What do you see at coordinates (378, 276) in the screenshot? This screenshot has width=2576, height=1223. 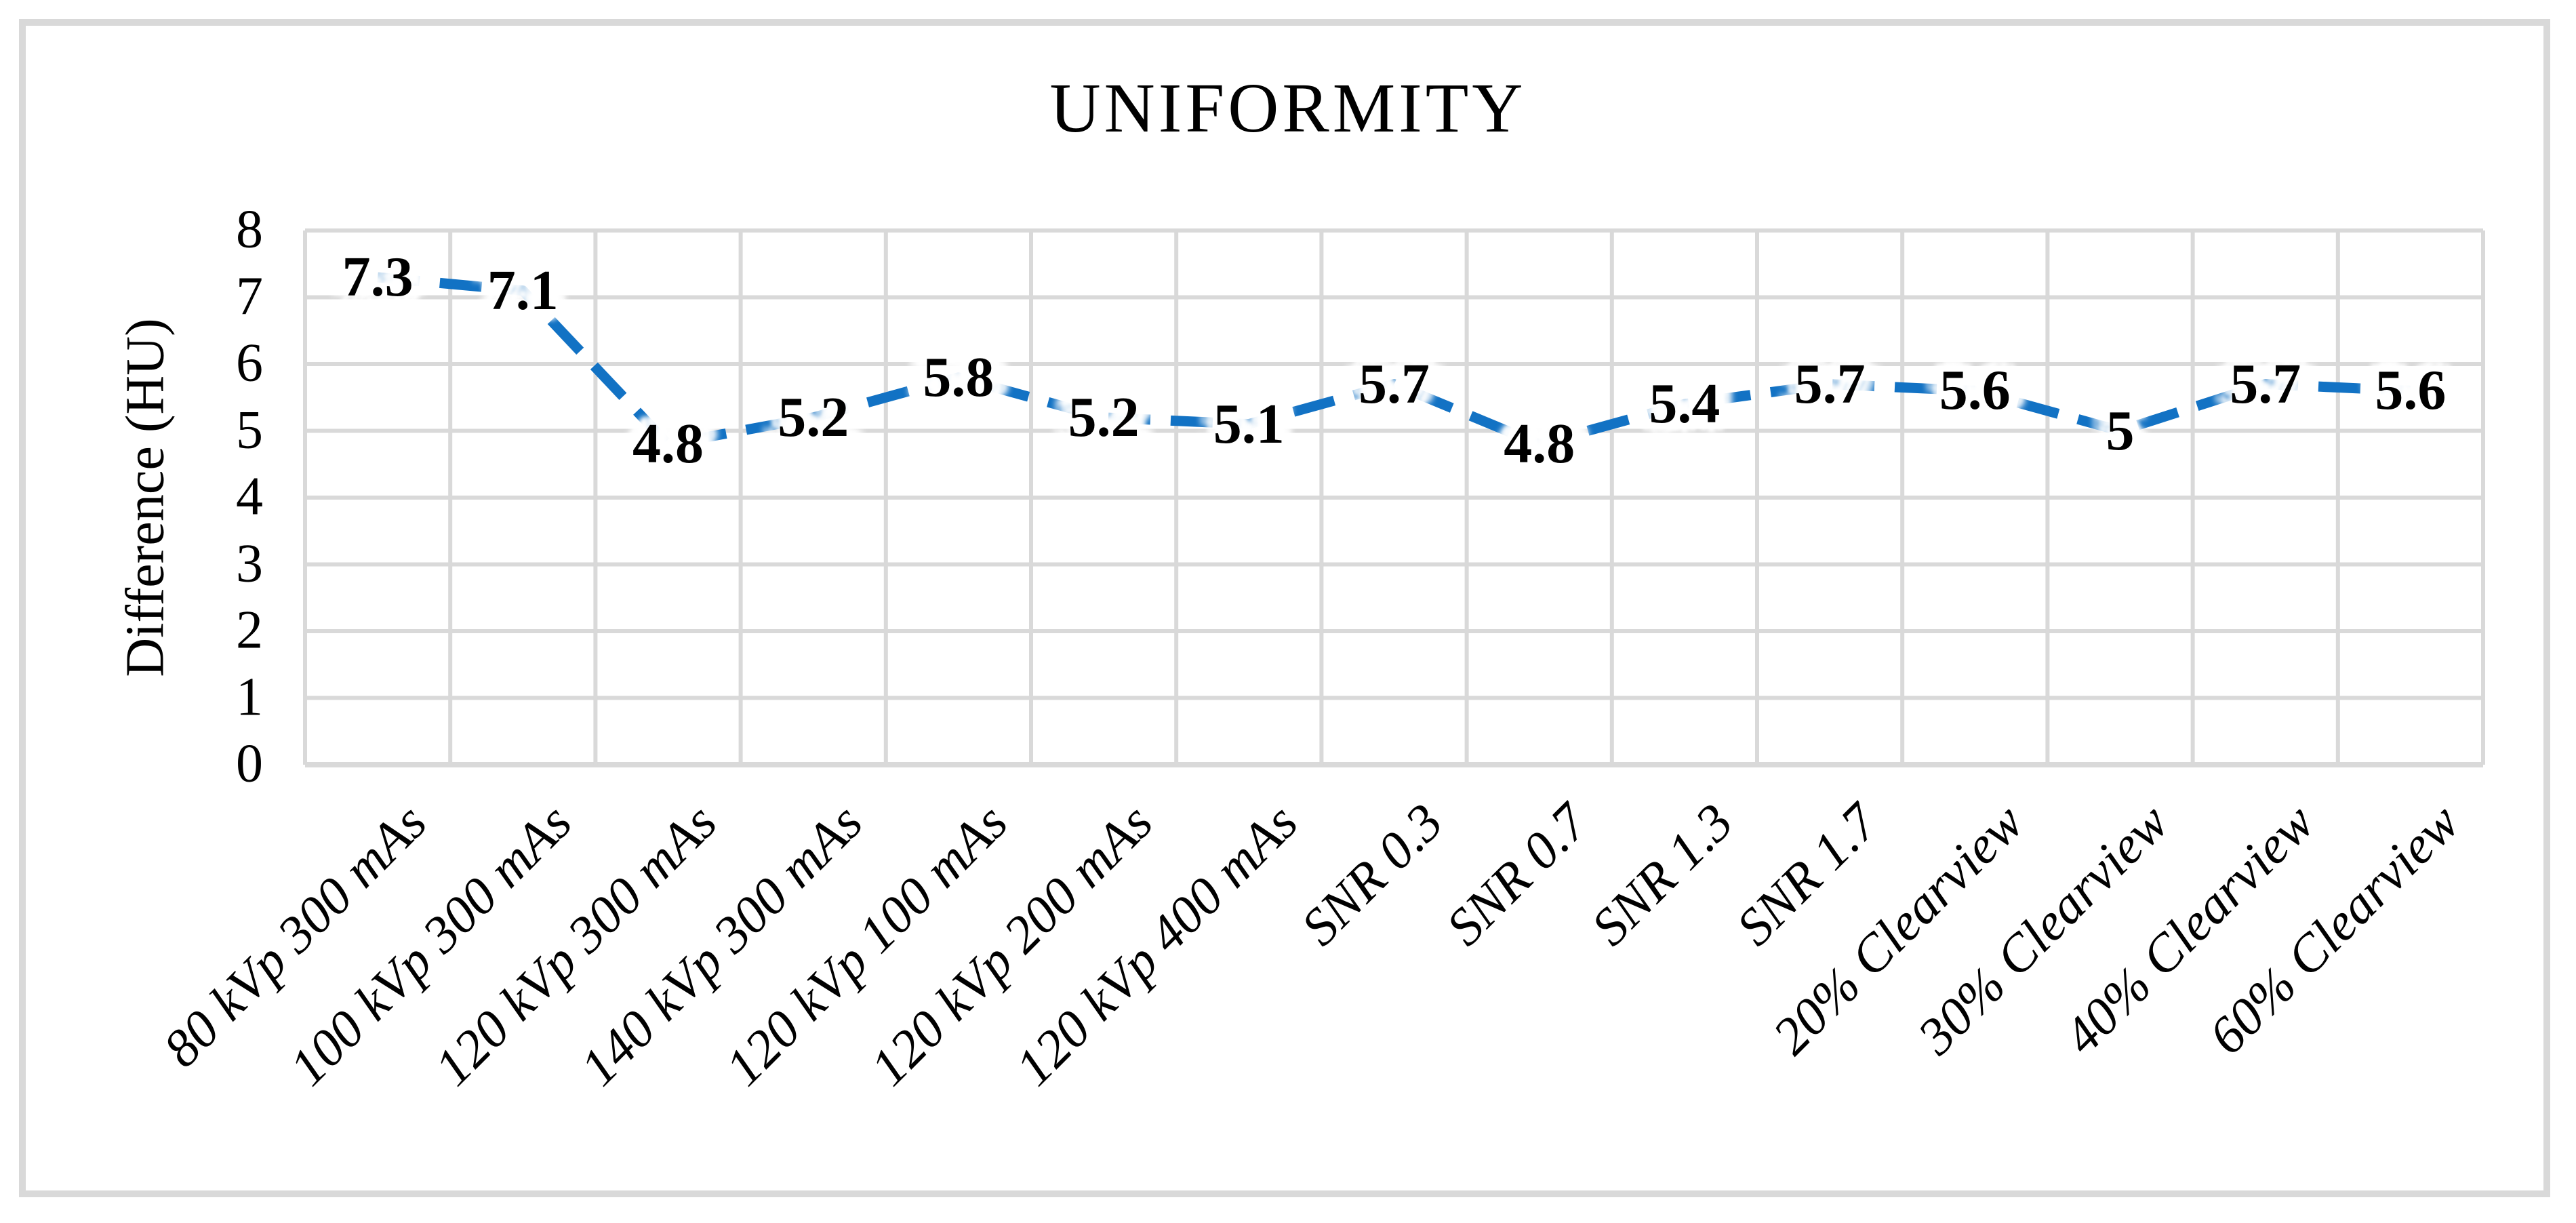 I see `data-label: 7.3` at bounding box center [378, 276].